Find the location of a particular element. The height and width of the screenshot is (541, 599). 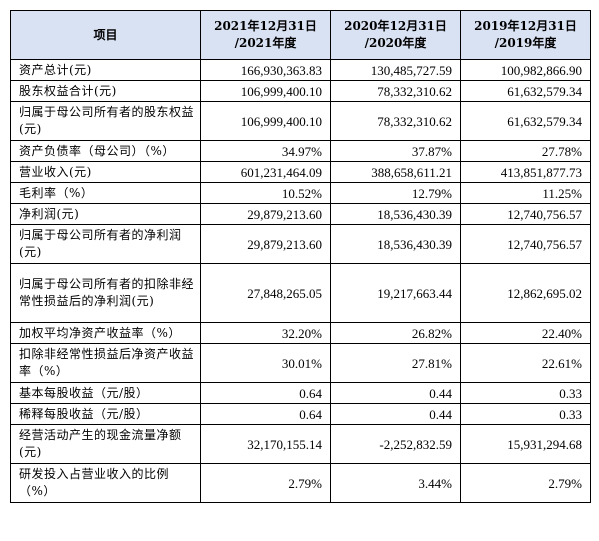

value-2019: 413,851,877.73 is located at coordinates (525, 172).